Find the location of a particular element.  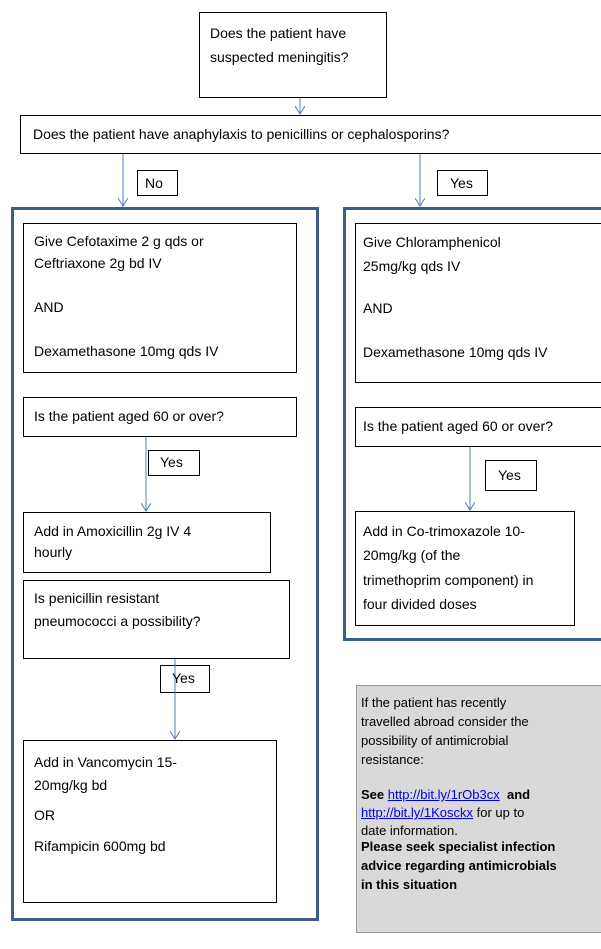

treatment-text: Add in Amoxicillin 2g IV 4 is located at coordinates (113, 531).